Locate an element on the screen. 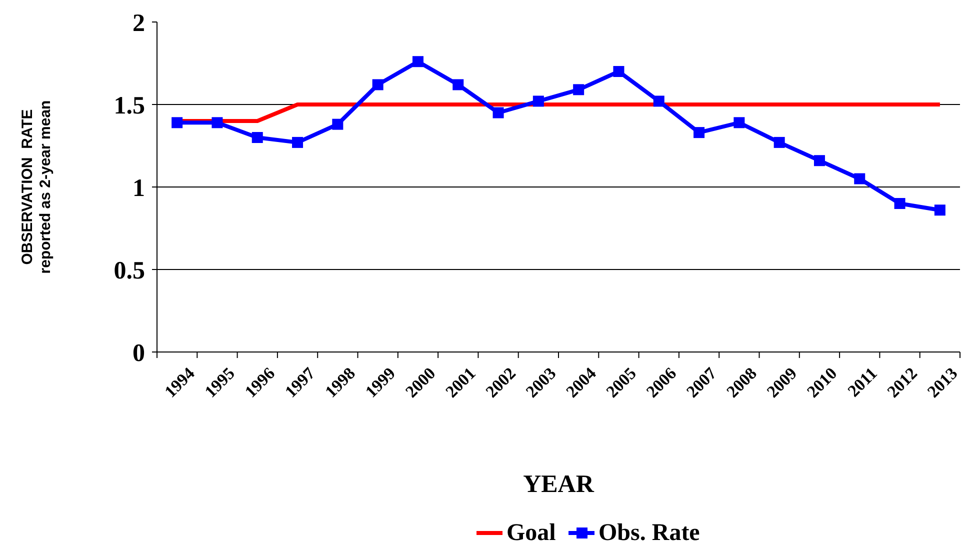  x-axis-title: YEAR is located at coordinates (559, 484).